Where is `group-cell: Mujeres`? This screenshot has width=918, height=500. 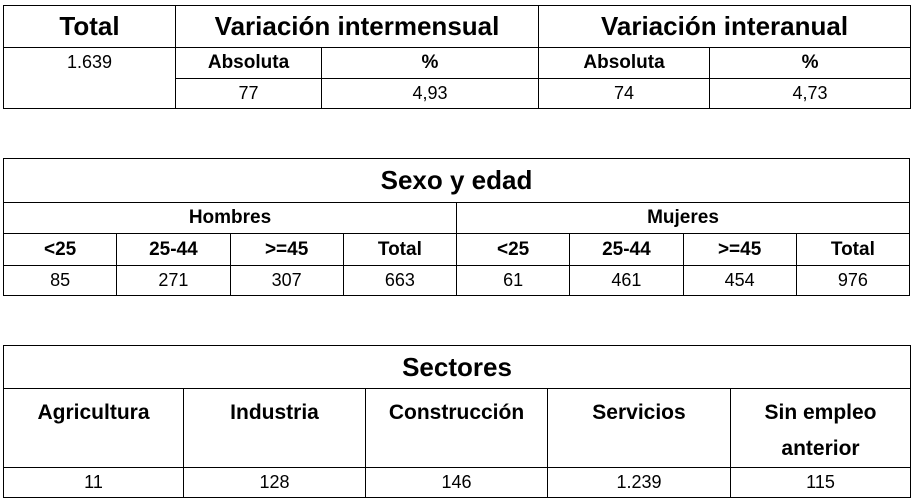
group-cell: Mujeres is located at coordinates (683, 218).